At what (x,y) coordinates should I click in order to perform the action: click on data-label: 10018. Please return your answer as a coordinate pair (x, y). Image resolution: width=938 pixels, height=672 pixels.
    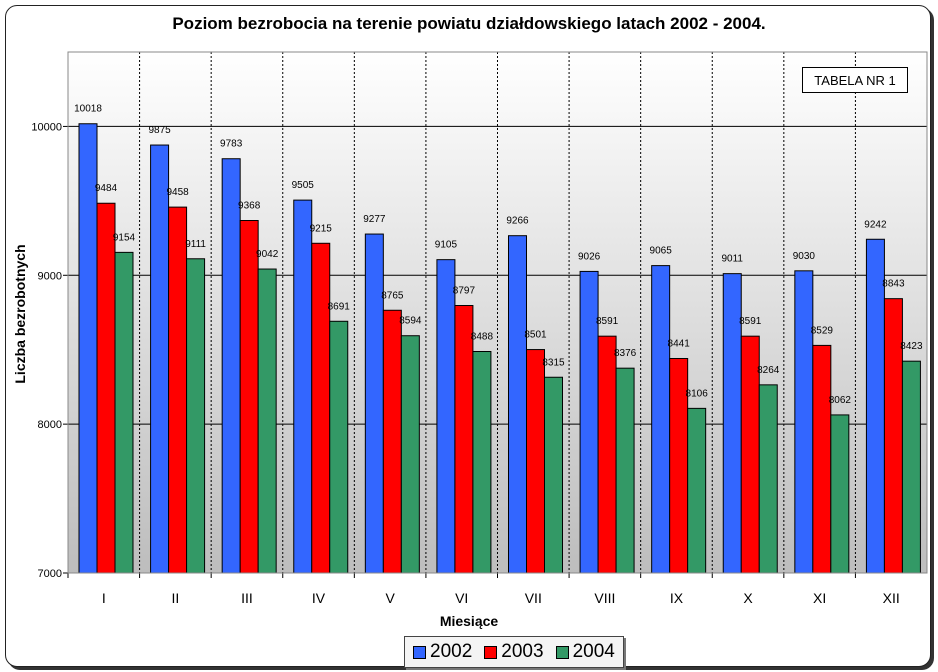
    Looking at the image, I should click on (88, 109).